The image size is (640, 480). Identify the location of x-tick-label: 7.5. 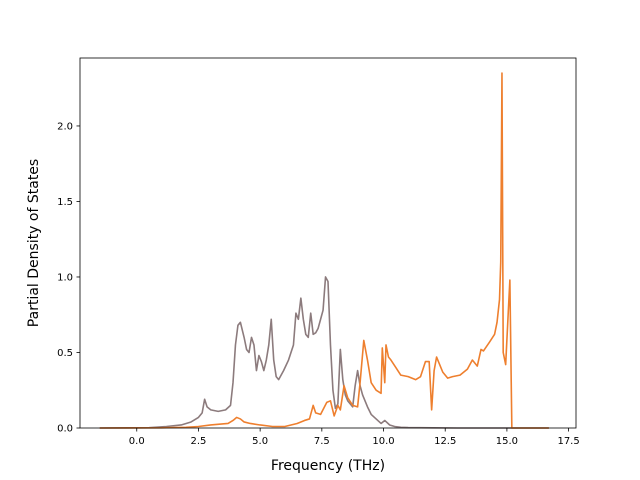
(322, 441).